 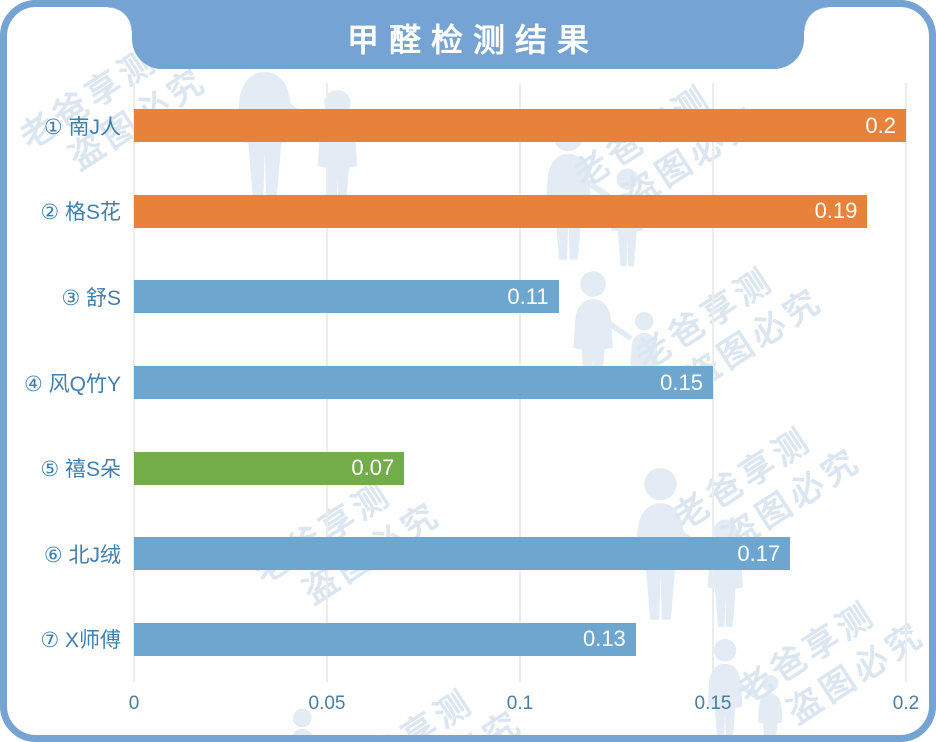 I want to click on bar-row: ④ 风Q竹Y 0.15, so click(x=465, y=383).